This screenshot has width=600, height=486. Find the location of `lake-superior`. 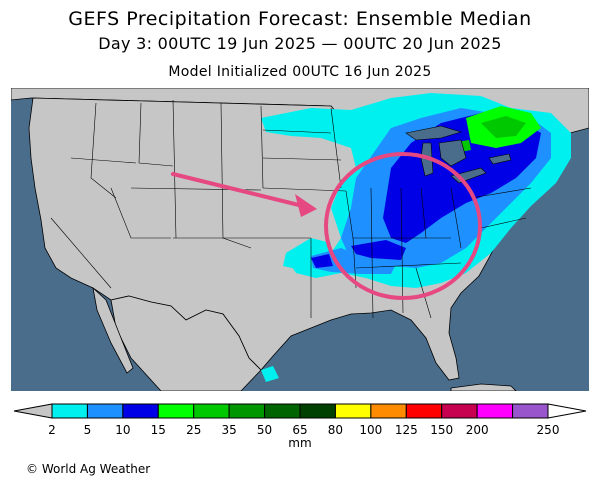

lake-superior is located at coordinates (434, 133).